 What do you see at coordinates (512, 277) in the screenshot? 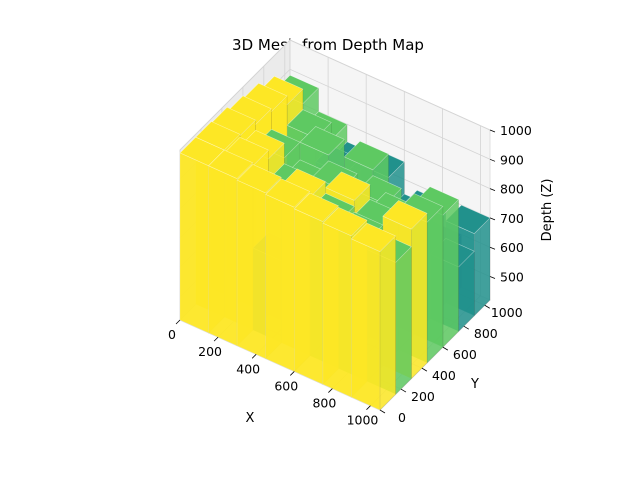
I see `z-tick-label: 500` at bounding box center [512, 277].